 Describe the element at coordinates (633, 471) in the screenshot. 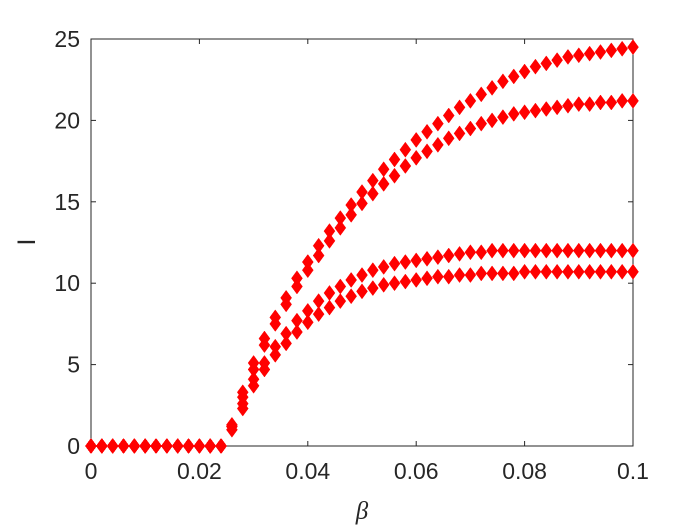

I see `x-tick-label: 0.1` at that location.